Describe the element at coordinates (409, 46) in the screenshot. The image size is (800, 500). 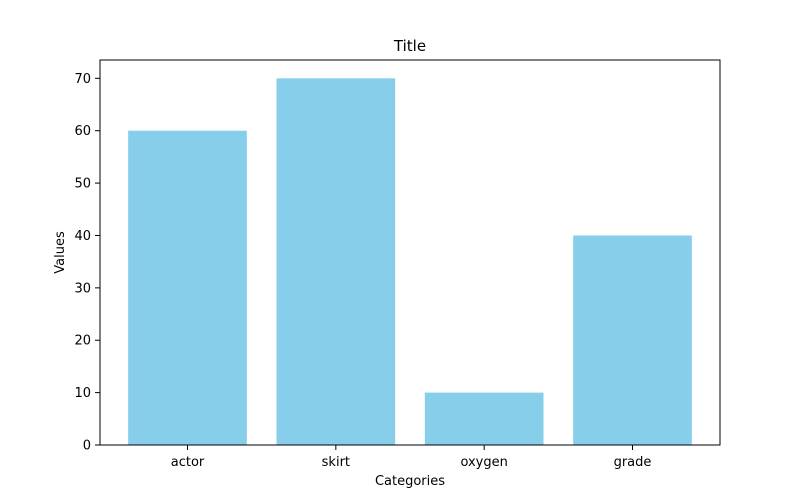
I see `chart-title: Title` at that location.